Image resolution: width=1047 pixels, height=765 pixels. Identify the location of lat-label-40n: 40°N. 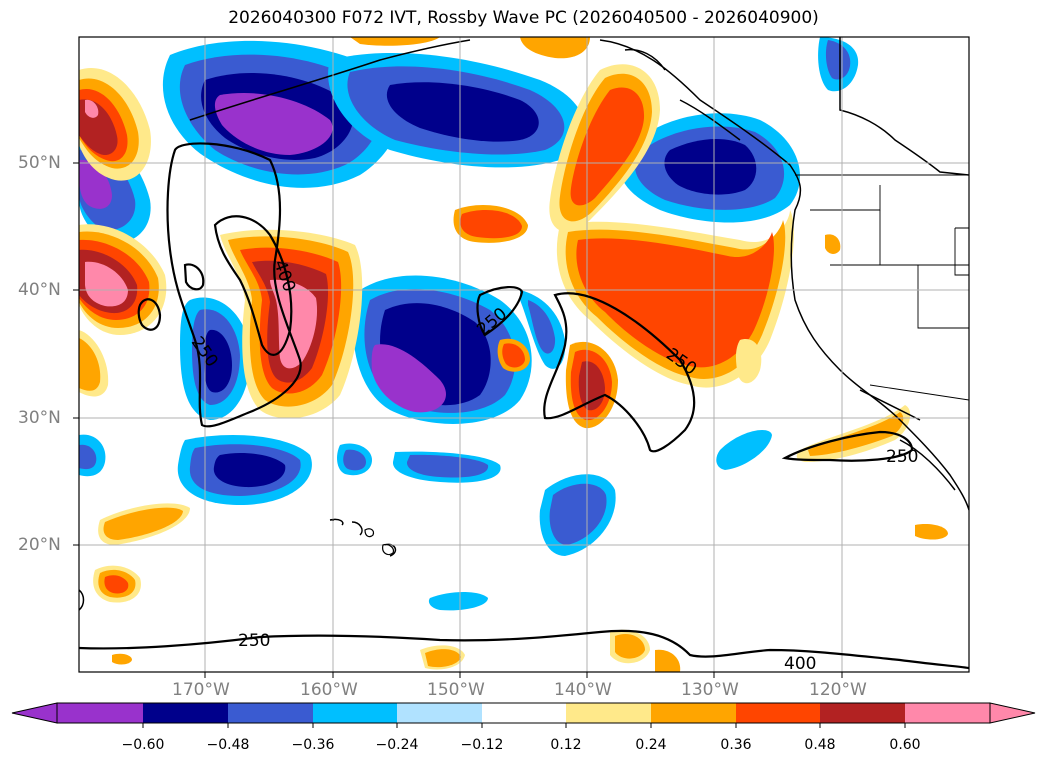
(39, 290).